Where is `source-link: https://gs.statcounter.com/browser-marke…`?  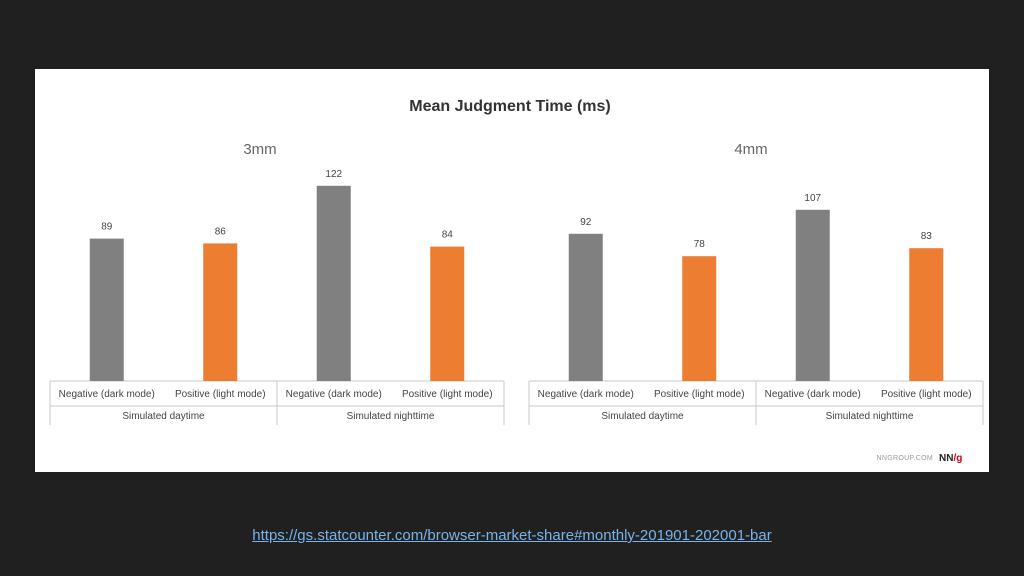
source-link: https://gs.statcounter.com/browser-marke… is located at coordinates (512, 535).